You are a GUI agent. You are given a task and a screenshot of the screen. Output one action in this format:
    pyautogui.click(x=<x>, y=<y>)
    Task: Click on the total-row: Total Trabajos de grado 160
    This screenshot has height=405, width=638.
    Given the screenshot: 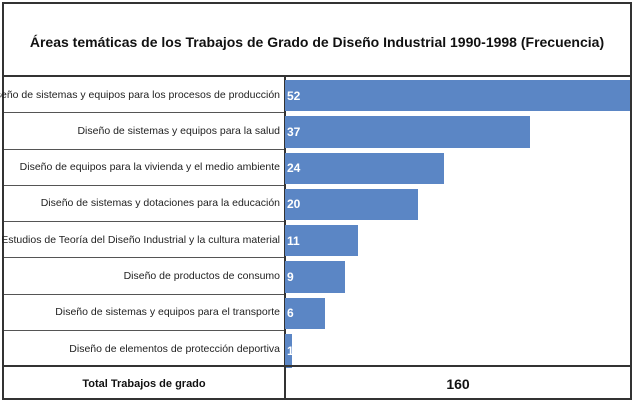 What is the action you would take?
    pyautogui.click(x=317, y=382)
    